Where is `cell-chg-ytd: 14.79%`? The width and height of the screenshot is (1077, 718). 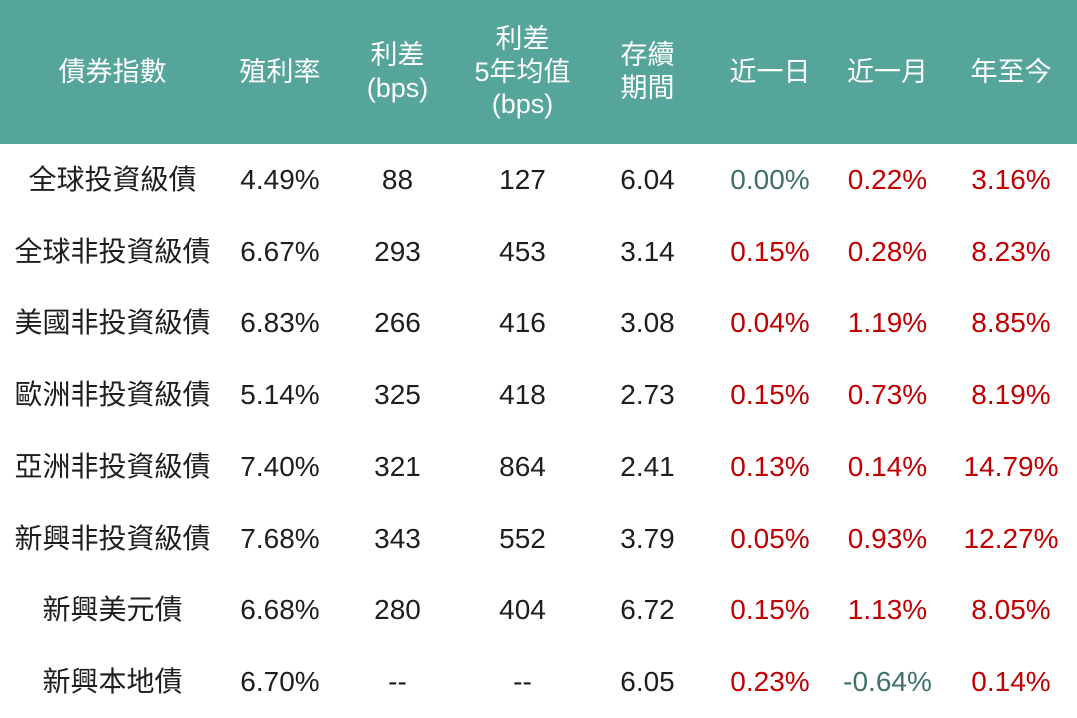
cell-chg-ytd: 14.79% is located at coordinates (1011, 467).